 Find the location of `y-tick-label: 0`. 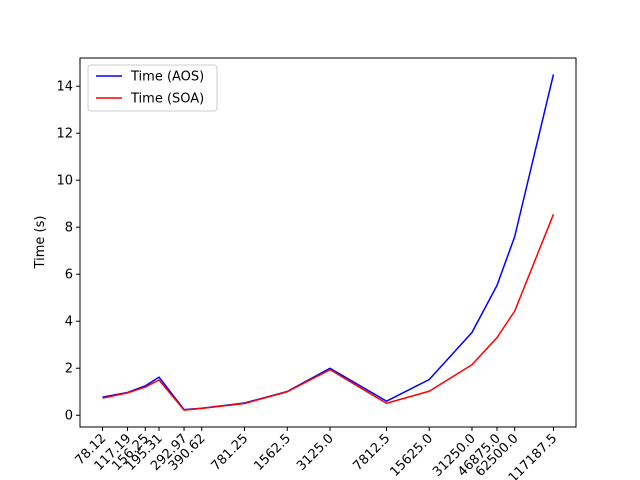

y-tick-label: 0 is located at coordinates (69, 416).